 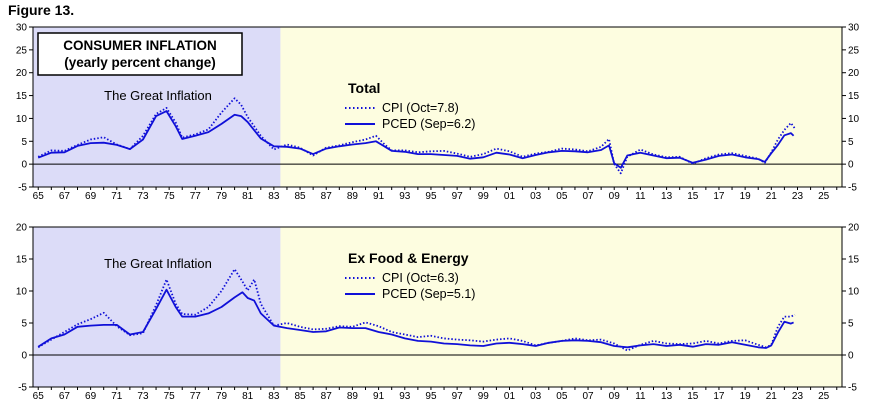 I want to click on x-tick-label: 89, so click(x=353, y=196).